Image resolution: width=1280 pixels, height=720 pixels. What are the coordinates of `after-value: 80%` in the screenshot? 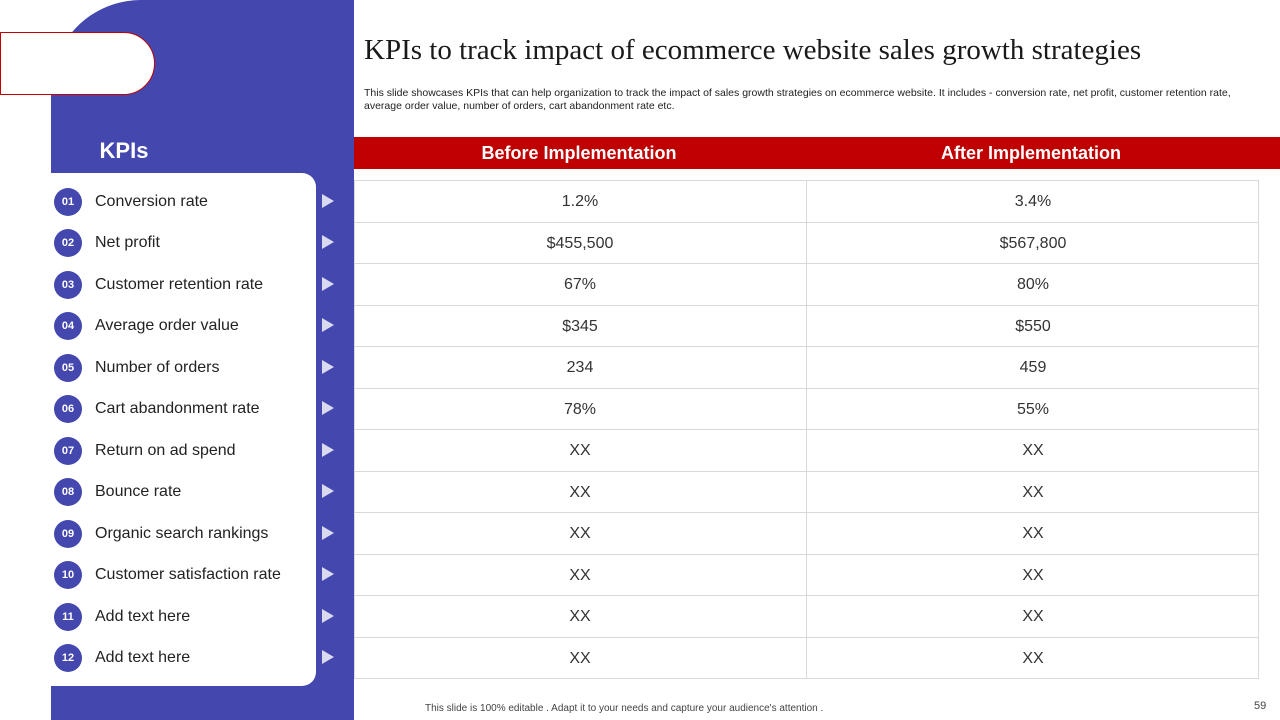 It's located at (1032, 284).